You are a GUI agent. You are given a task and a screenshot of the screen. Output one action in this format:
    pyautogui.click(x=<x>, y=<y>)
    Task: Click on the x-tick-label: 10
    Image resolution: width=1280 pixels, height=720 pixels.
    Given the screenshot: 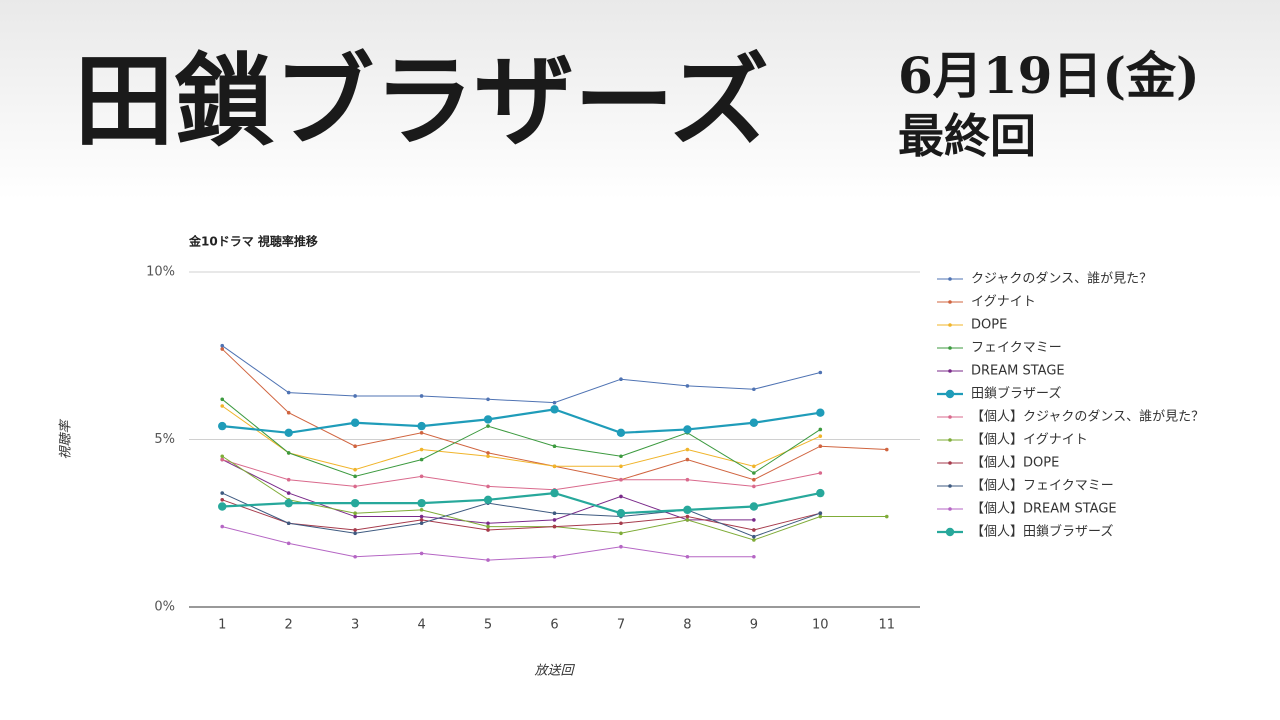 What is the action you would take?
    pyautogui.click(x=820, y=625)
    